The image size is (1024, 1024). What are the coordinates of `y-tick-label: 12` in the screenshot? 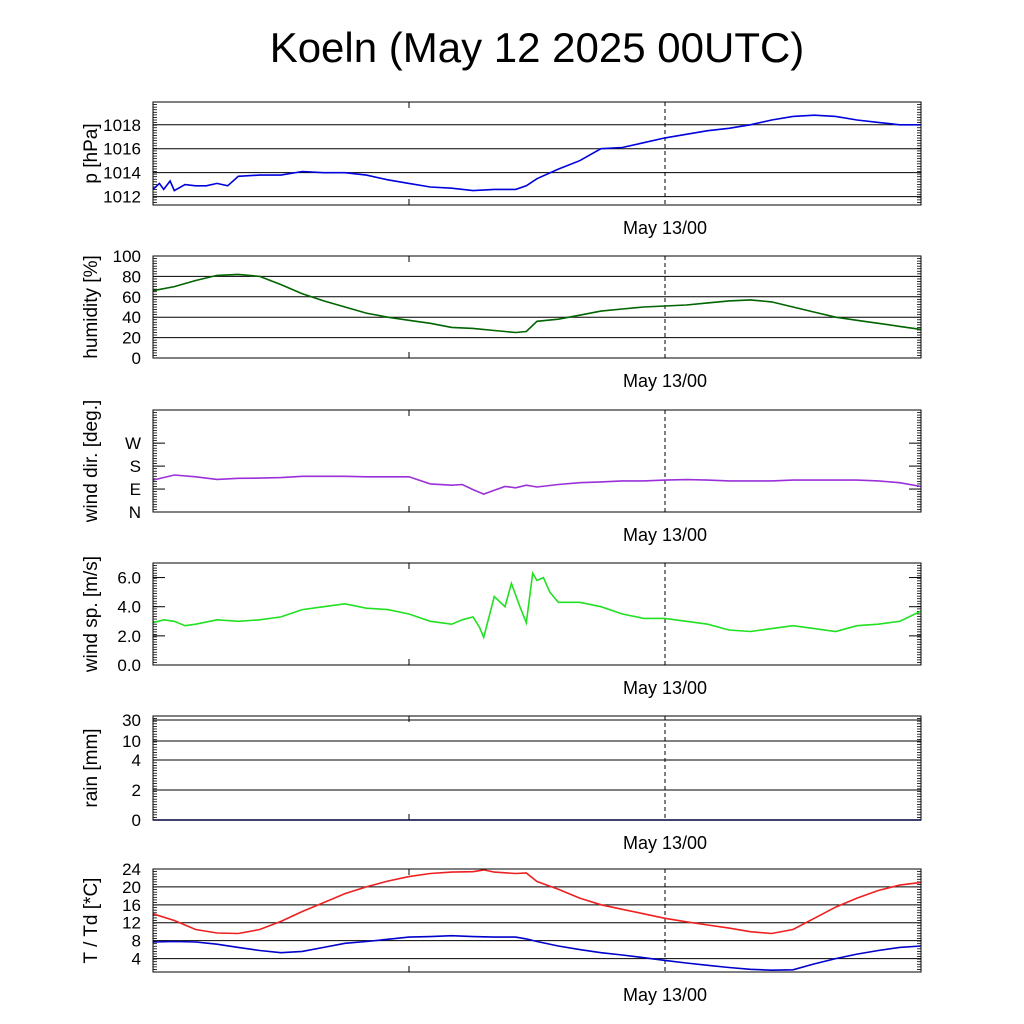 It's located at (131, 923).